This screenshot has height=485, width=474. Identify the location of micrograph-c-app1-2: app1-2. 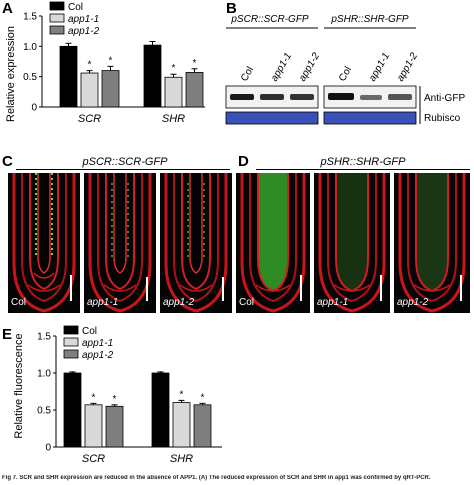
(196, 243).